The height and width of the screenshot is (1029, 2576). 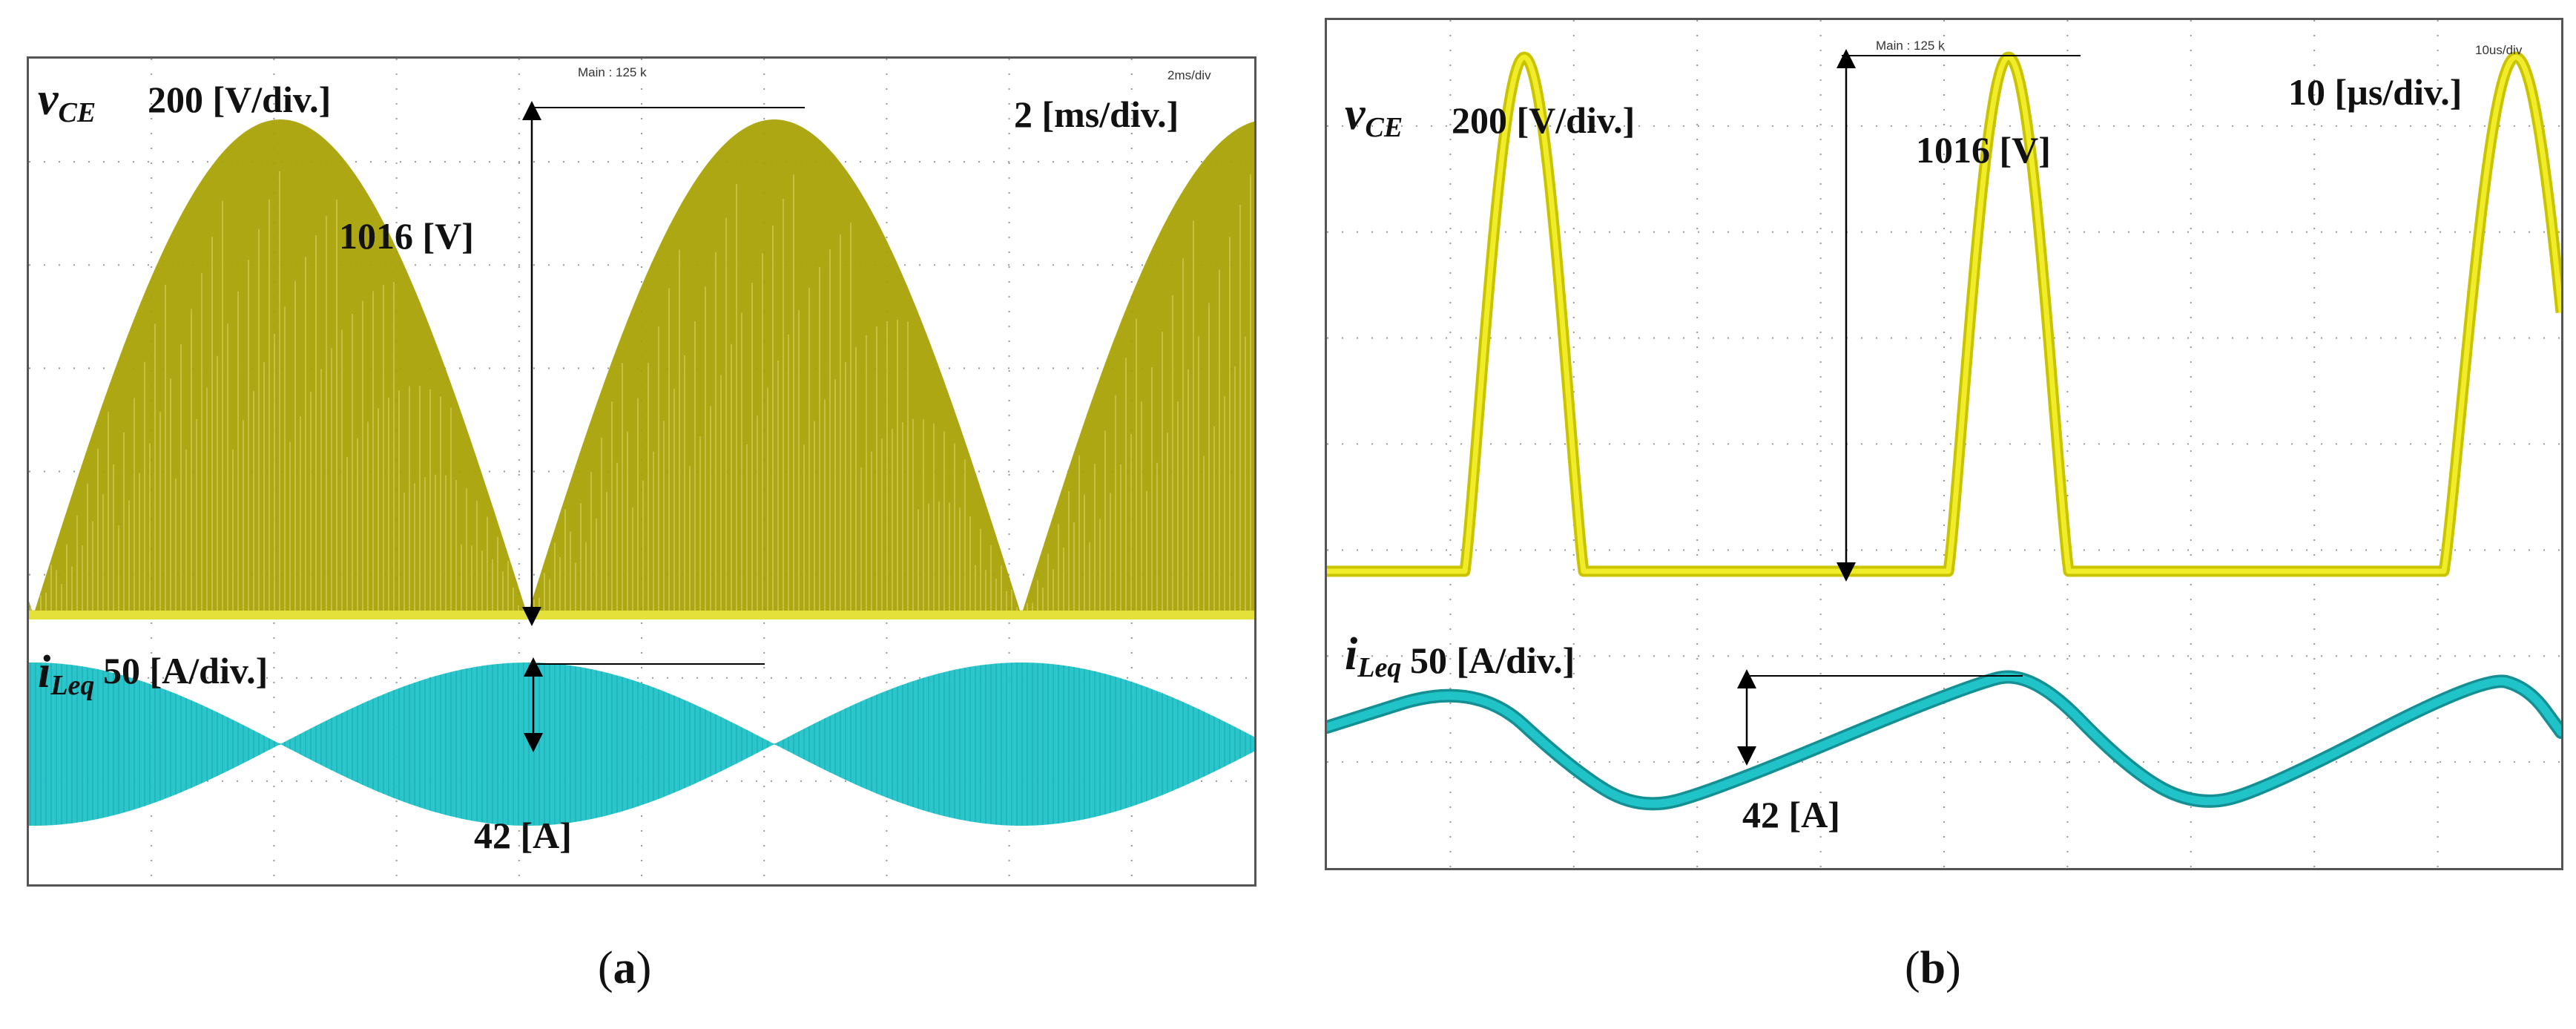 I want to click on timebase-small-a: 2ms/div, so click(x=1189, y=75).